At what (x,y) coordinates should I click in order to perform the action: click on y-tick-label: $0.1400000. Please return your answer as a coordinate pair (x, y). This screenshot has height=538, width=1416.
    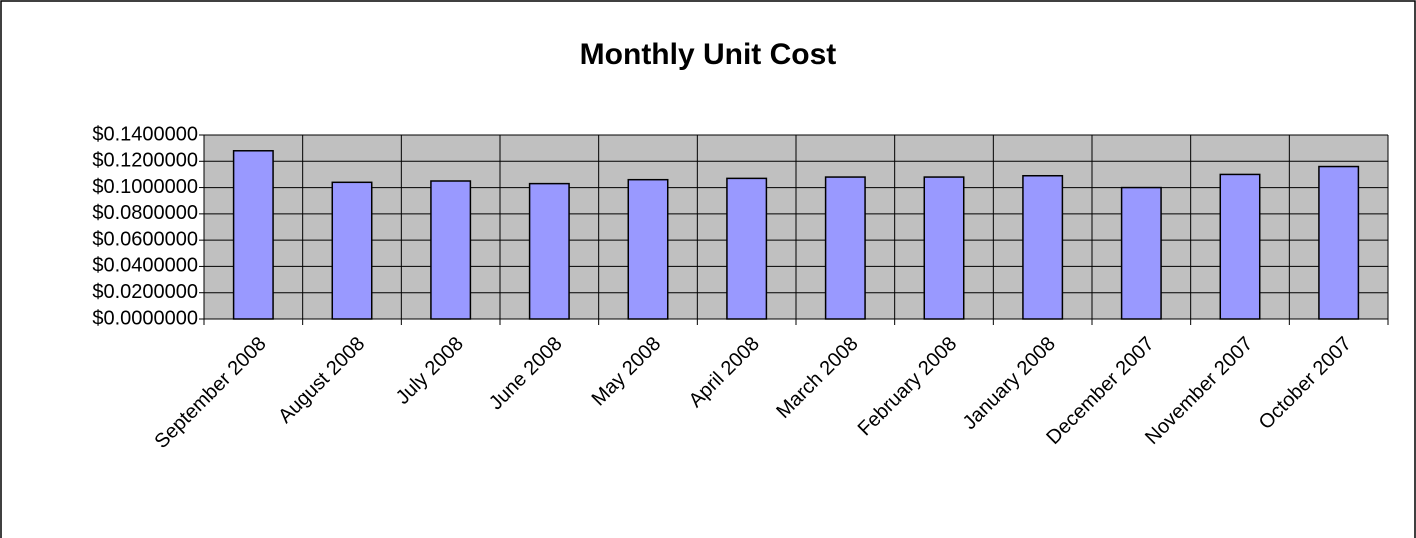
    Looking at the image, I should click on (145, 134).